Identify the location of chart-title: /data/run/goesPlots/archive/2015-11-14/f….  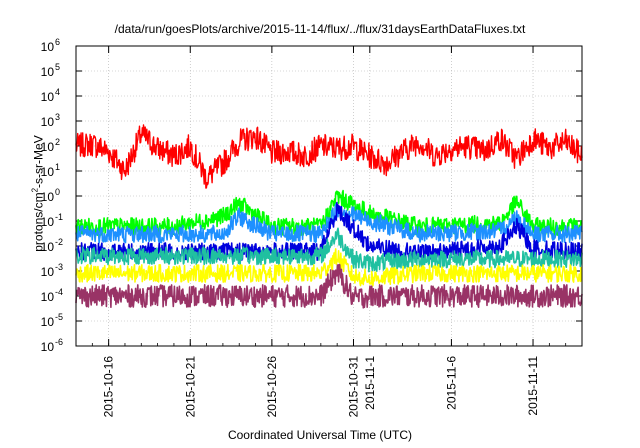
(320, 29).